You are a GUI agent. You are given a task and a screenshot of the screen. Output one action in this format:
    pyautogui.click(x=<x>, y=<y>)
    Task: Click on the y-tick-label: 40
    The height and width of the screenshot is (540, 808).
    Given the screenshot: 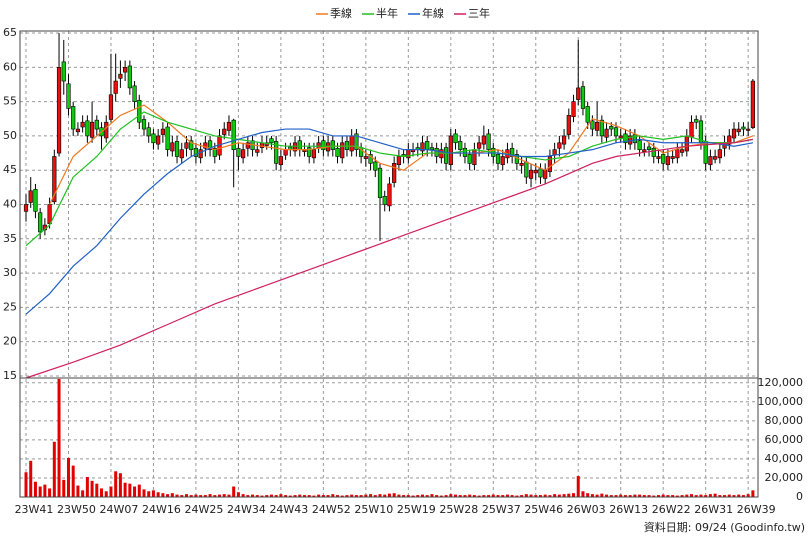 What is the action you would take?
    pyautogui.click(x=10, y=204)
    